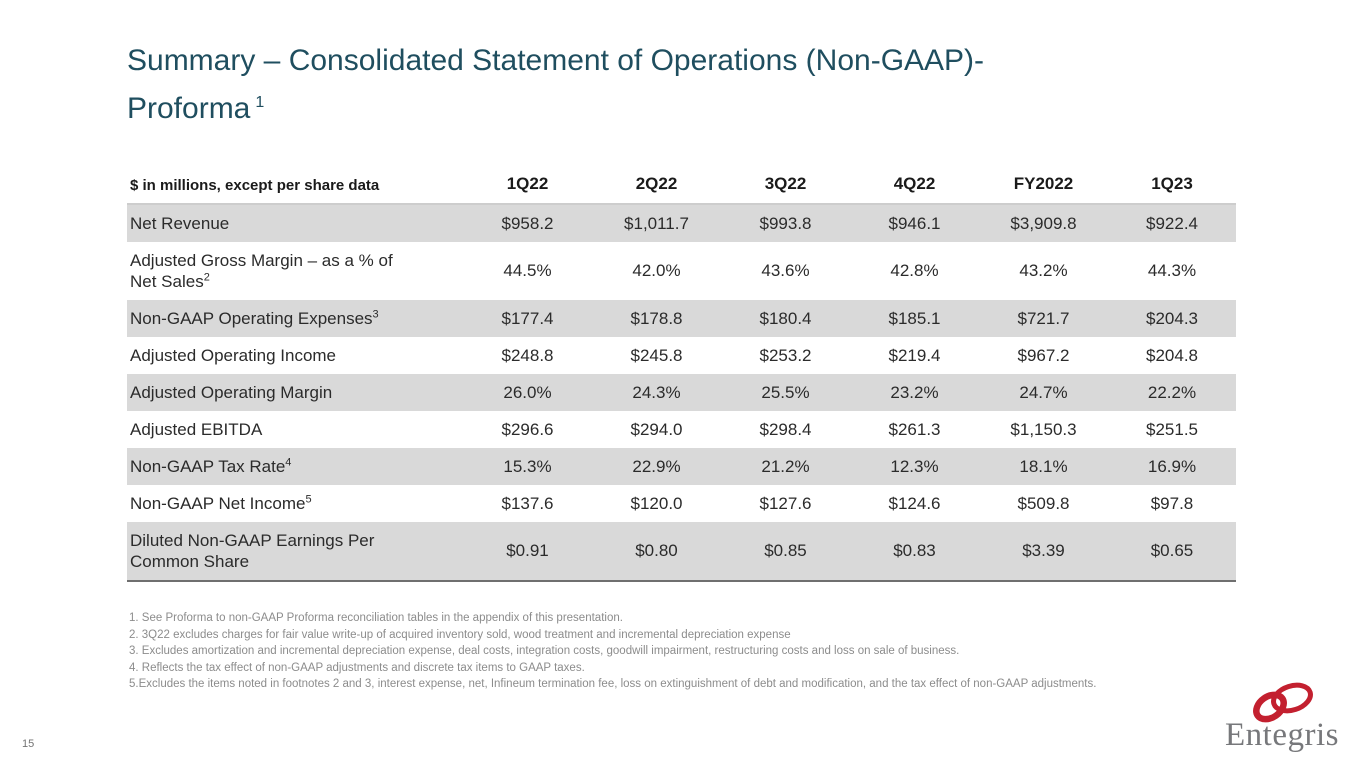  I want to click on row-value-2q22: $178.8, so click(656, 318).